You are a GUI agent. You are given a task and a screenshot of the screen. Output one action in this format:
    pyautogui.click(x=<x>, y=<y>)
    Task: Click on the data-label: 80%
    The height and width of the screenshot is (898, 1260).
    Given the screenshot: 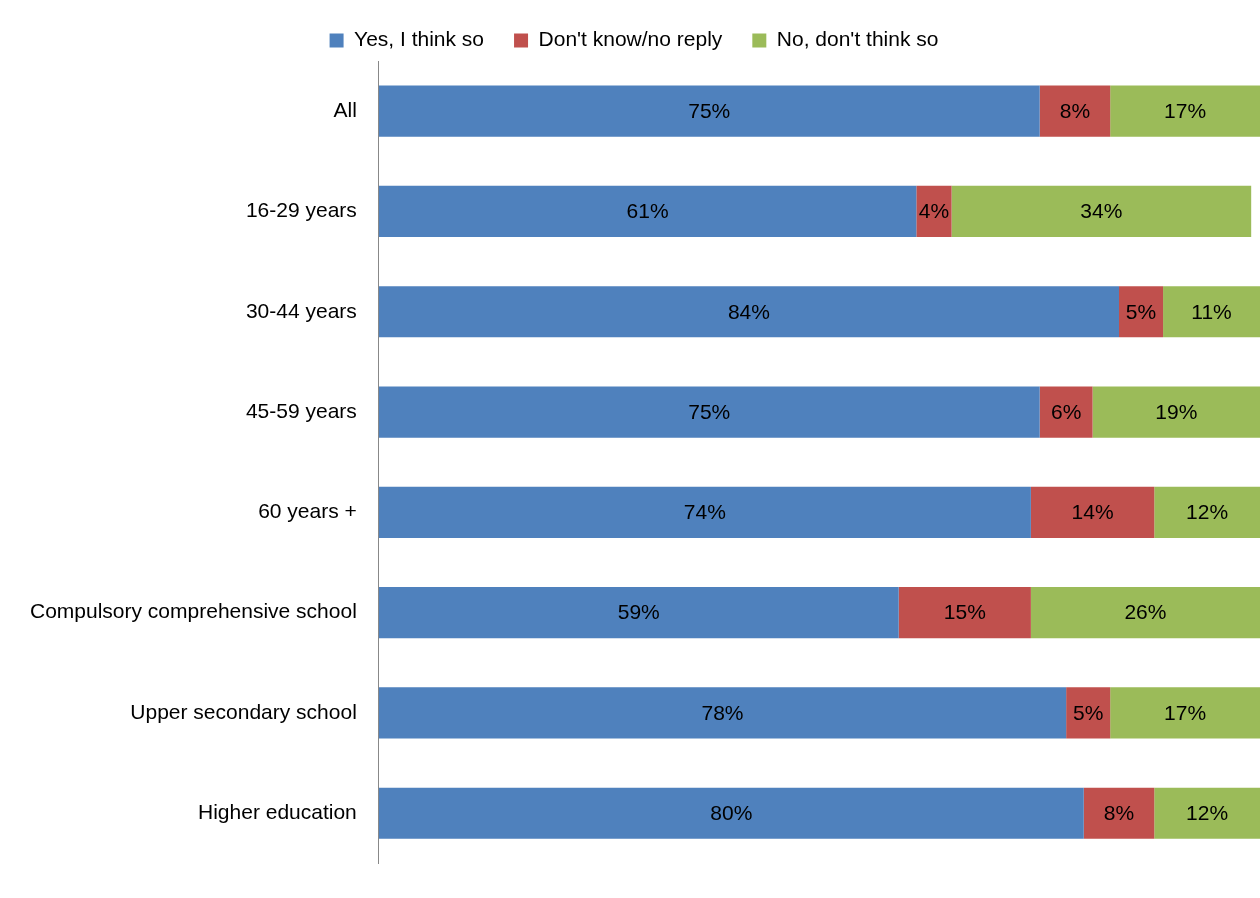 What is the action you would take?
    pyautogui.click(x=731, y=813)
    